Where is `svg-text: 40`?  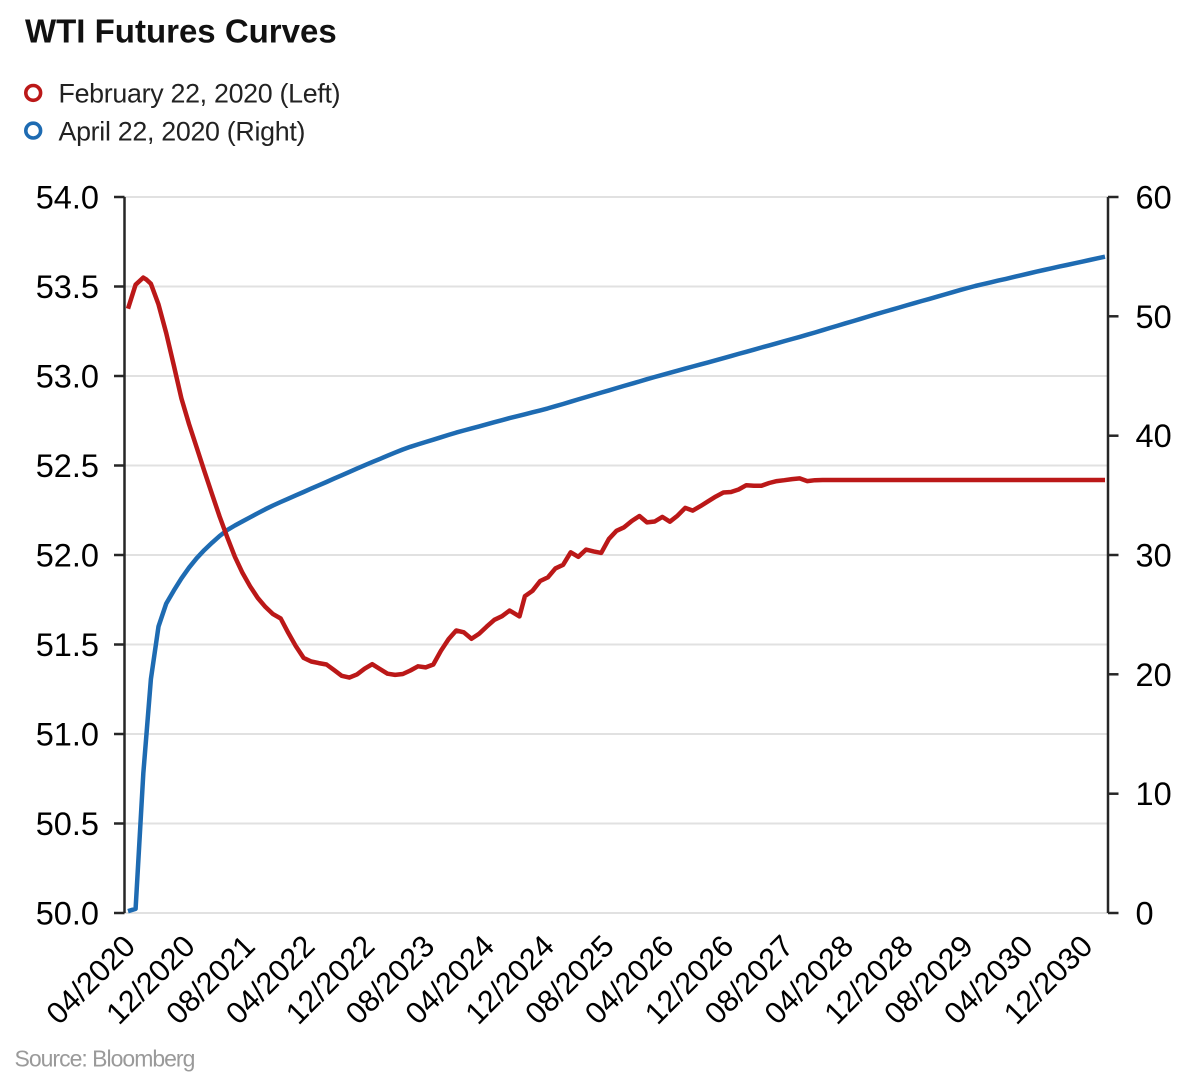
svg-text: 40 is located at coordinates (1154, 436).